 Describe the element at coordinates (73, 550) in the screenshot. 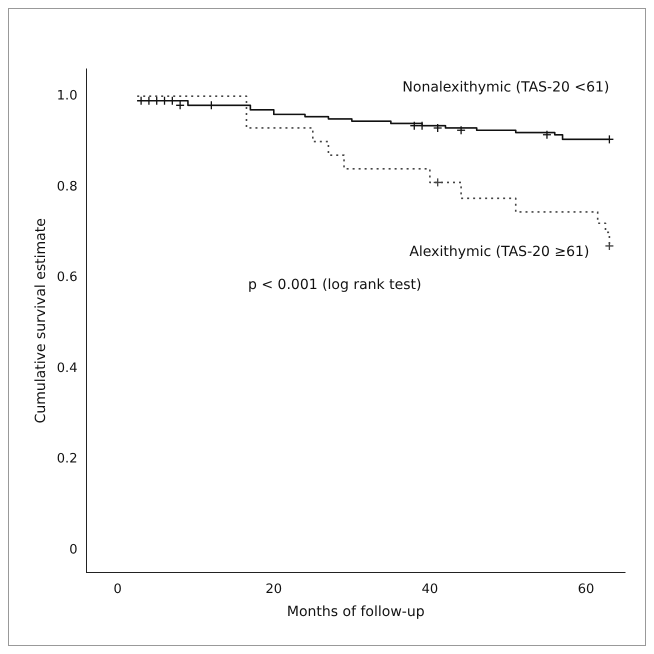

I see `y-tick-label: 0` at that location.